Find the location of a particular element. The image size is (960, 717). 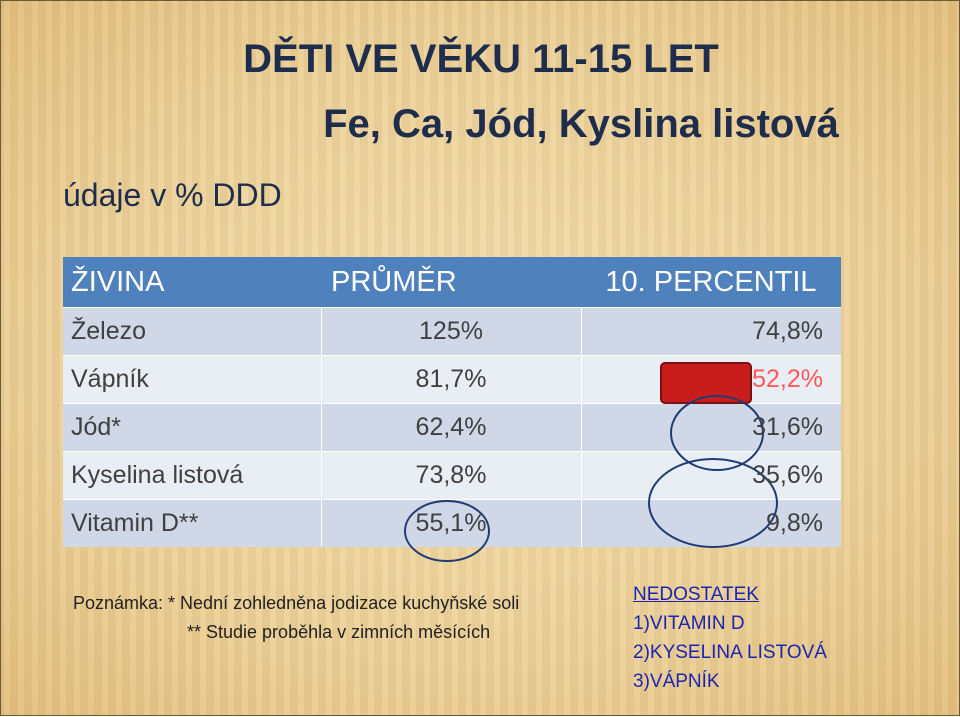

table-cell: 62,4% is located at coordinates (451, 427).